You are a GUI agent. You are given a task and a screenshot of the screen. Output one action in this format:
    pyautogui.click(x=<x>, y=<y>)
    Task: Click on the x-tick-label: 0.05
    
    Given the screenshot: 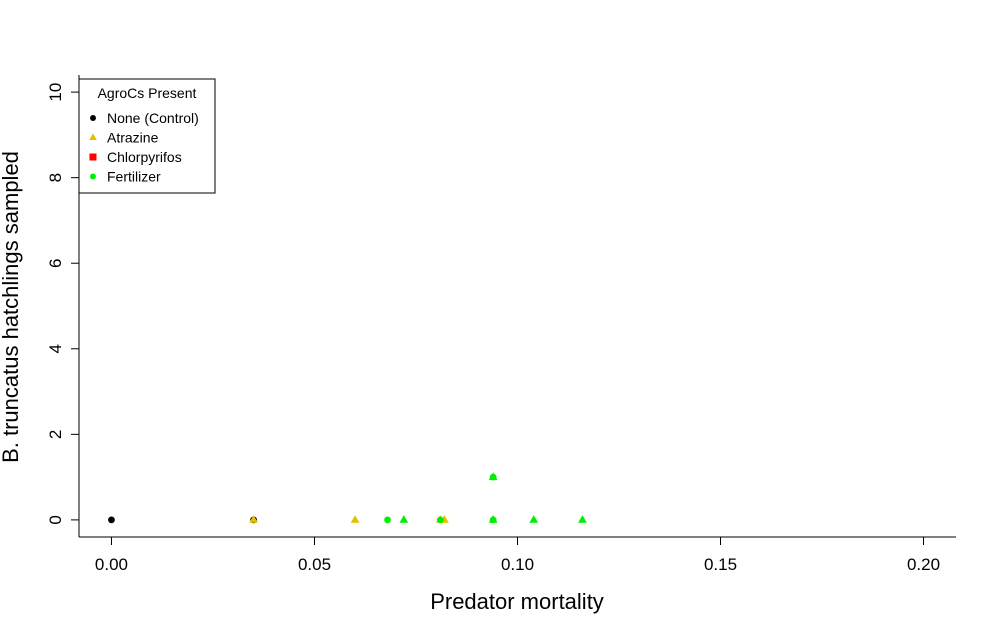 What is the action you would take?
    pyautogui.click(x=314, y=564)
    